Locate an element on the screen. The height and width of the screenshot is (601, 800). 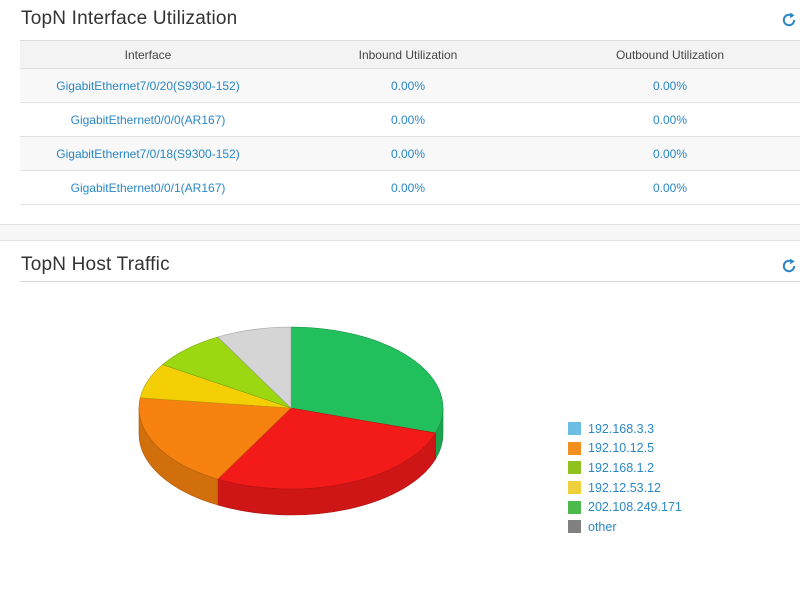
interface-link: GigabitEthernet0/0/0(AR167) is located at coordinates (148, 119).